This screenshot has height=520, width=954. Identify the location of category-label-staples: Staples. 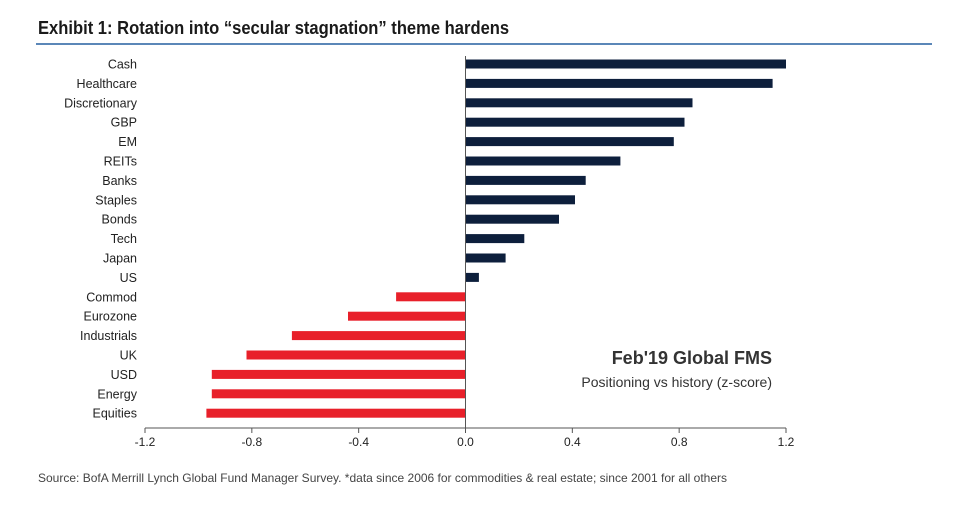
(116, 200).